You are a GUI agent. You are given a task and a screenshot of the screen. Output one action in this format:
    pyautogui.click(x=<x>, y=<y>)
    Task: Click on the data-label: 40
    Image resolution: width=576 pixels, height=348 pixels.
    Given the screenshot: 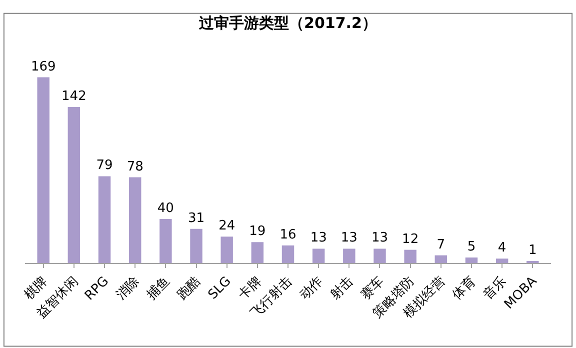 What is the action you would take?
    pyautogui.click(x=165, y=208)
    